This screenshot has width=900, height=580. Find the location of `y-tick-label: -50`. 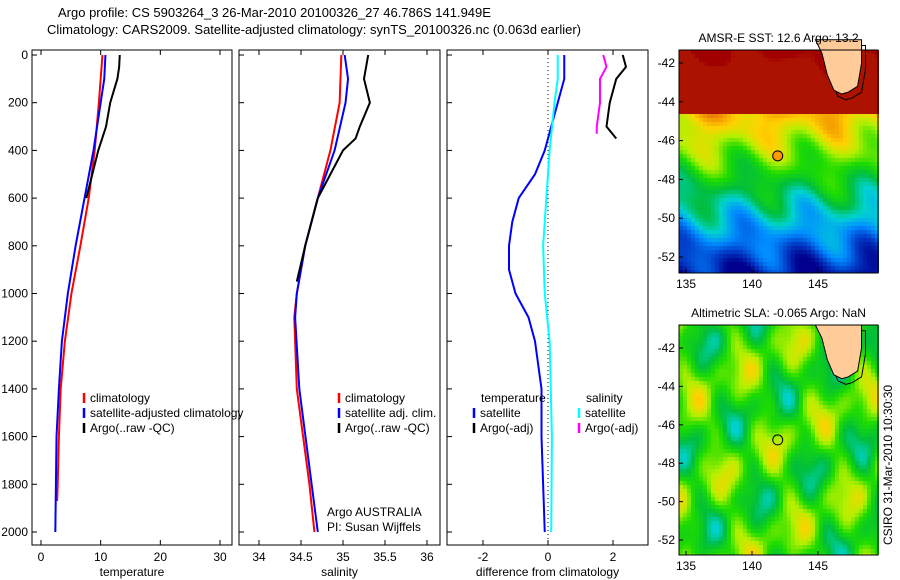

y-tick-label: -50 is located at coordinates (667, 218).